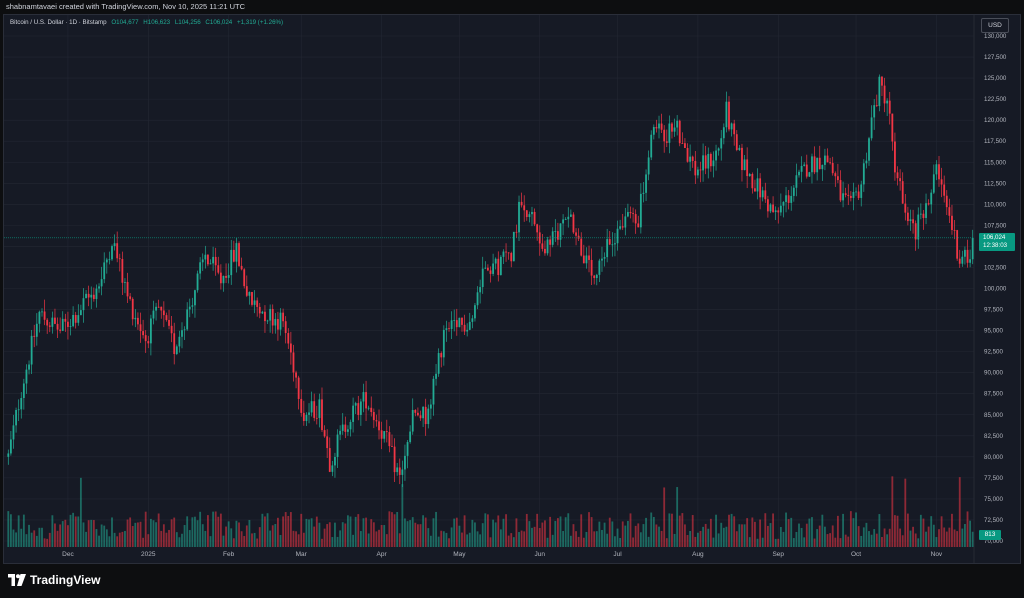  I want to click on volume-badge: 813, so click(990, 535).